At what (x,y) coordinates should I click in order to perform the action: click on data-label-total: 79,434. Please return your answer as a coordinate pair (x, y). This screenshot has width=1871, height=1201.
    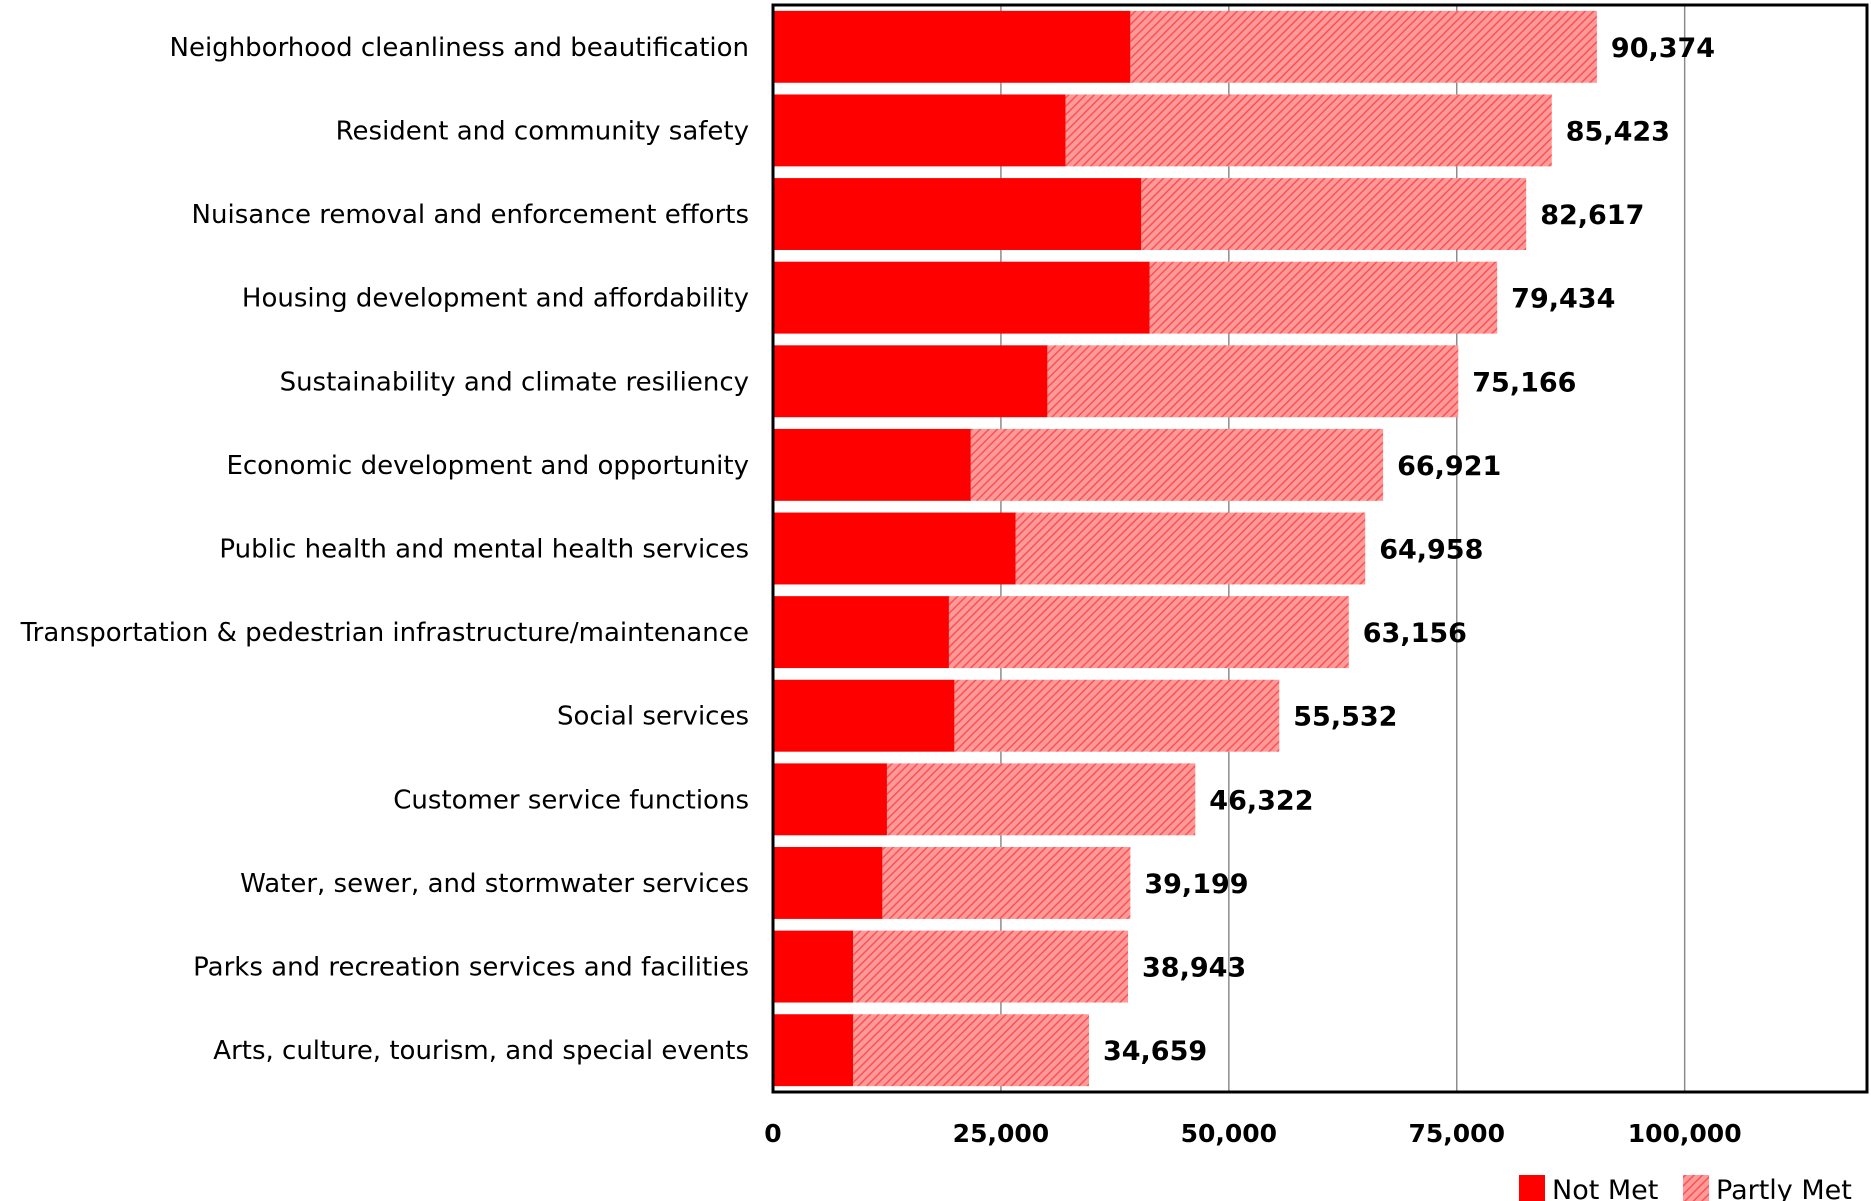
    Looking at the image, I should click on (1563, 299).